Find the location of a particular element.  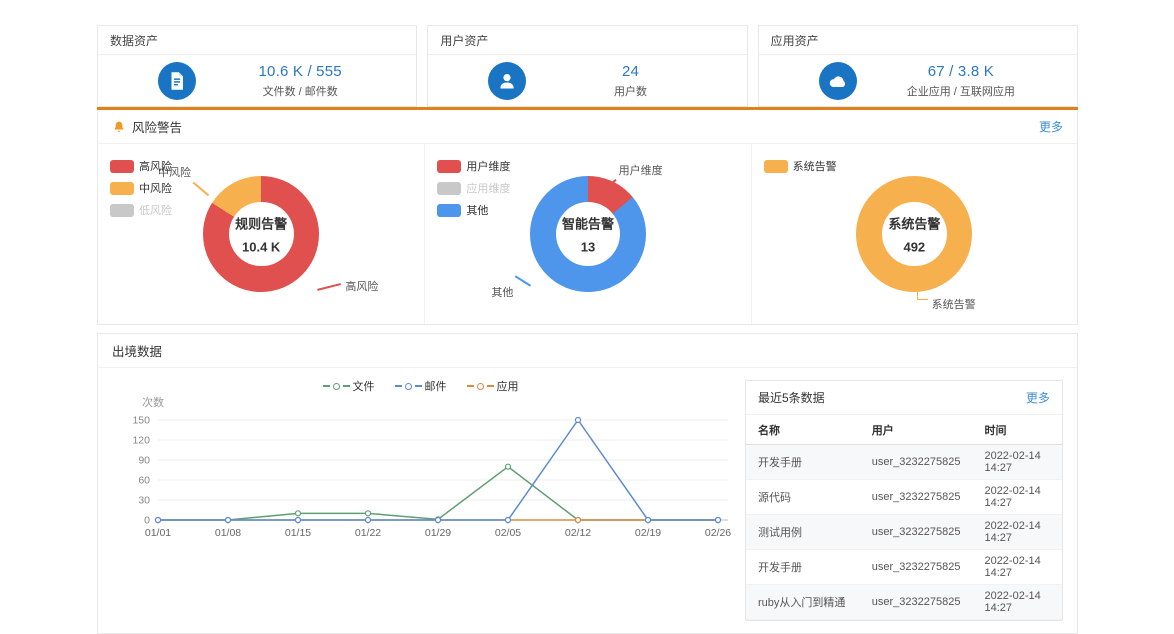

donut-callout: 其他 is located at coordinates (511, 287).